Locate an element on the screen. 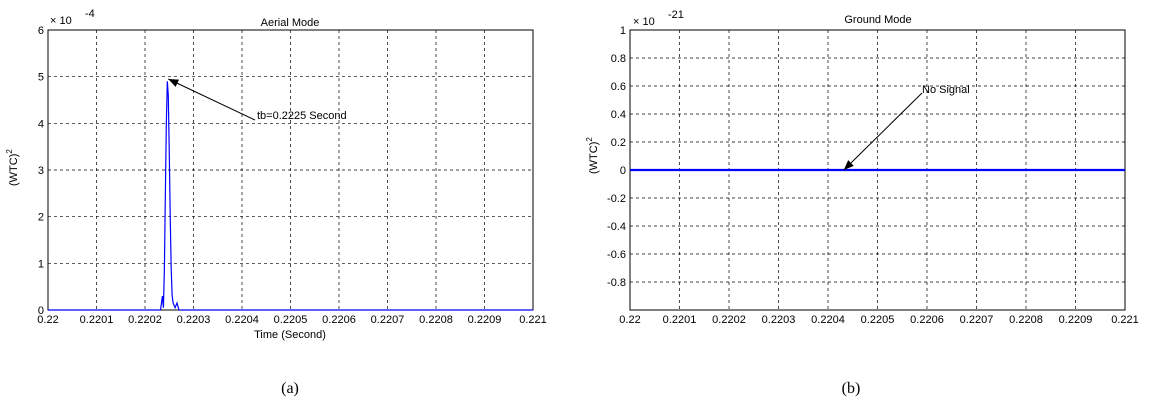 The height and width of the screenshot is (410, 1150). annotation-arrowhead-b is located at coordinates (848, 165).